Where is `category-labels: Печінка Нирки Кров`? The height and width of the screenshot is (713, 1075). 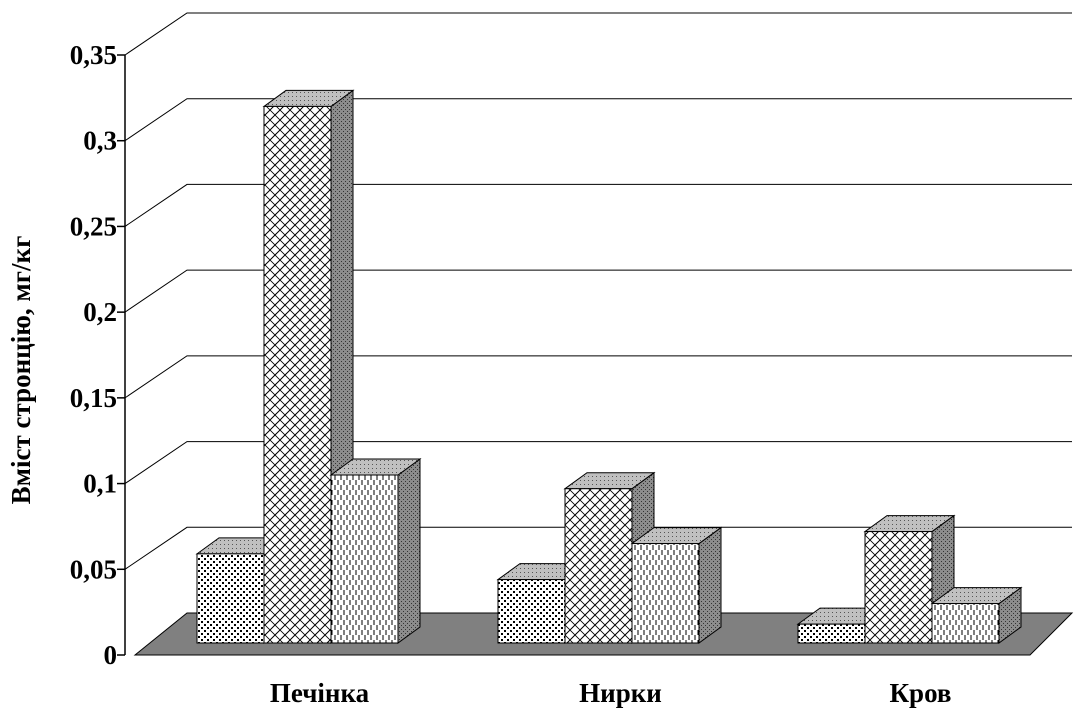 category-labels: Печінка Нирки Кров is located at coordinates (611, 693).